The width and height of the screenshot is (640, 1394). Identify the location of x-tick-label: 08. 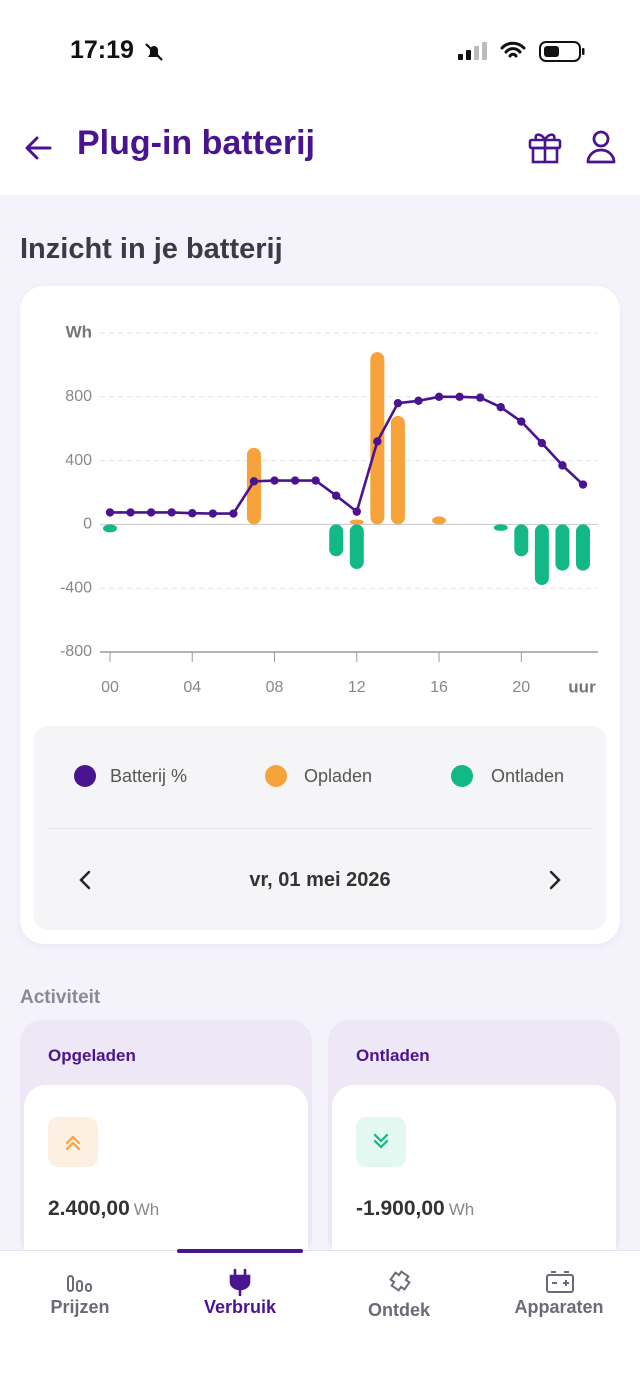
(275, 687).